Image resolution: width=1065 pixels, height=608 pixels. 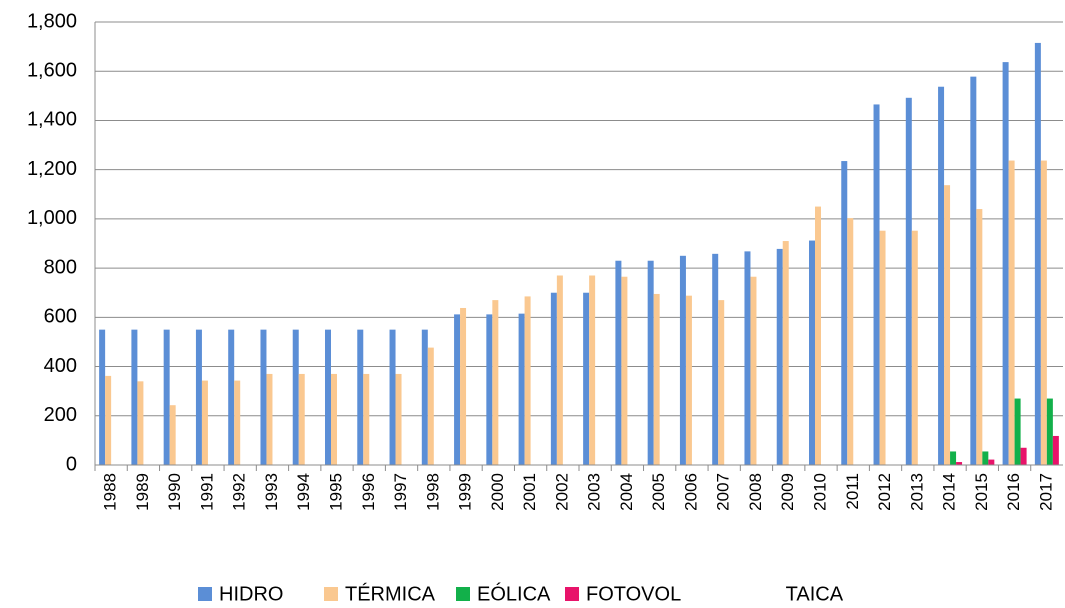 I want to click on x-tick-label: 1989, so click(x=142, y=492).